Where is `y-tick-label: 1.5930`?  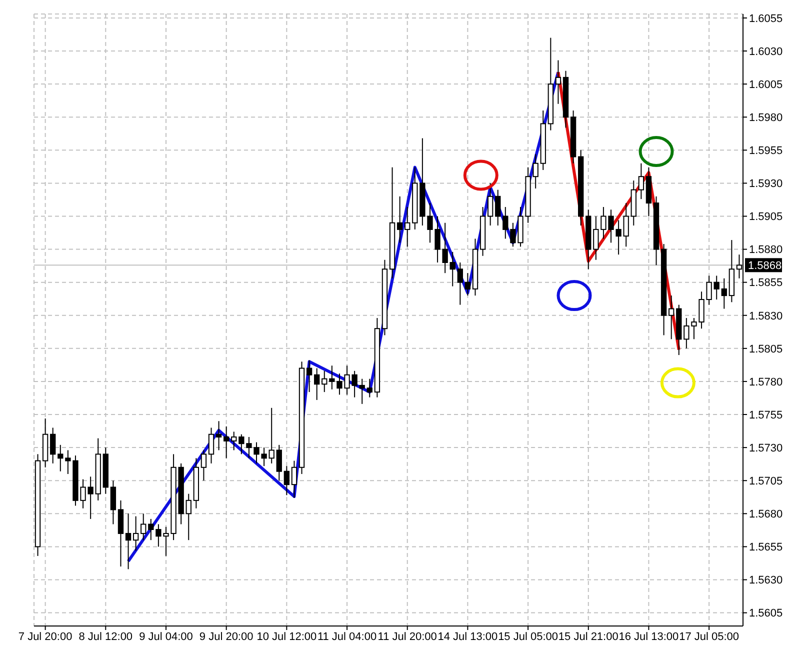
y-tick-label: 1.5930 is located at coordinates (766, 184).